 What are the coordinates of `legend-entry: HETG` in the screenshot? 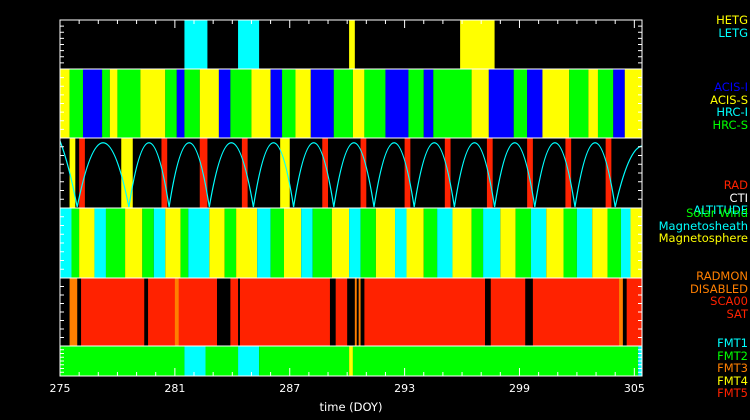 It's located at (732, 20).